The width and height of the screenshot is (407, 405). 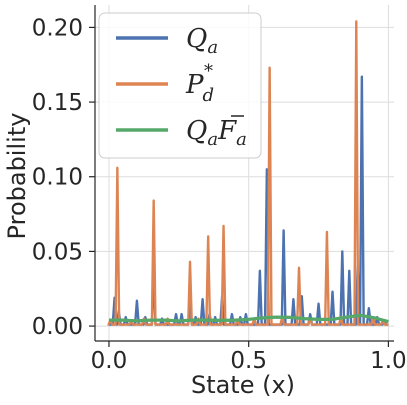 I want to click on y-tick-label-1: 0.05, so click(x=57, y=252).